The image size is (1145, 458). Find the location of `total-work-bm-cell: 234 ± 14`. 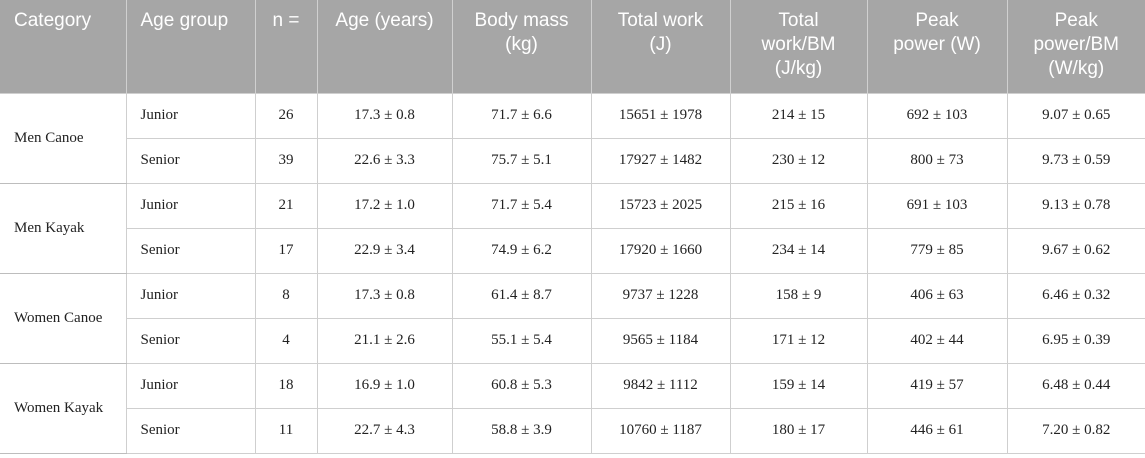

total-work-bm-cell: 234 ± 14 is located at coordinates (799, 251).